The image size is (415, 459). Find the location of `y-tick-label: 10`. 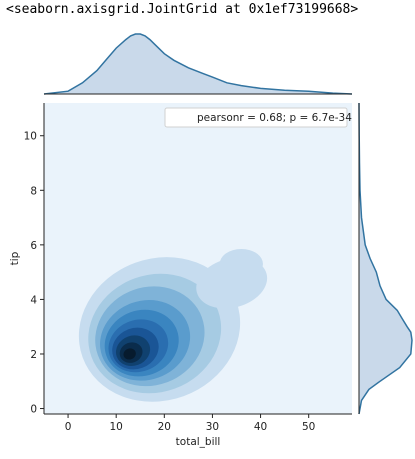

y-tick-label: 10 is located at coordinates (30, 137).